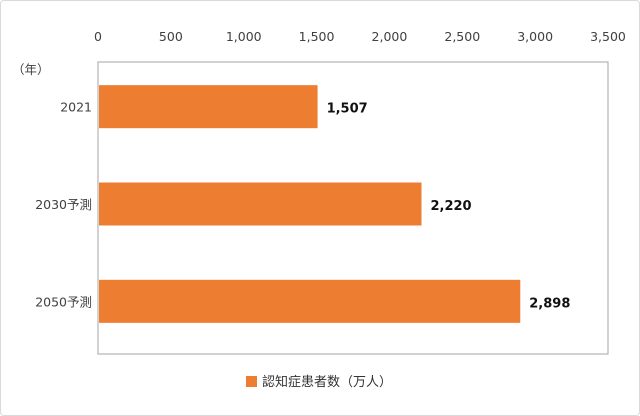  I want to click on x-tick-label: 500, so click(171, 36).